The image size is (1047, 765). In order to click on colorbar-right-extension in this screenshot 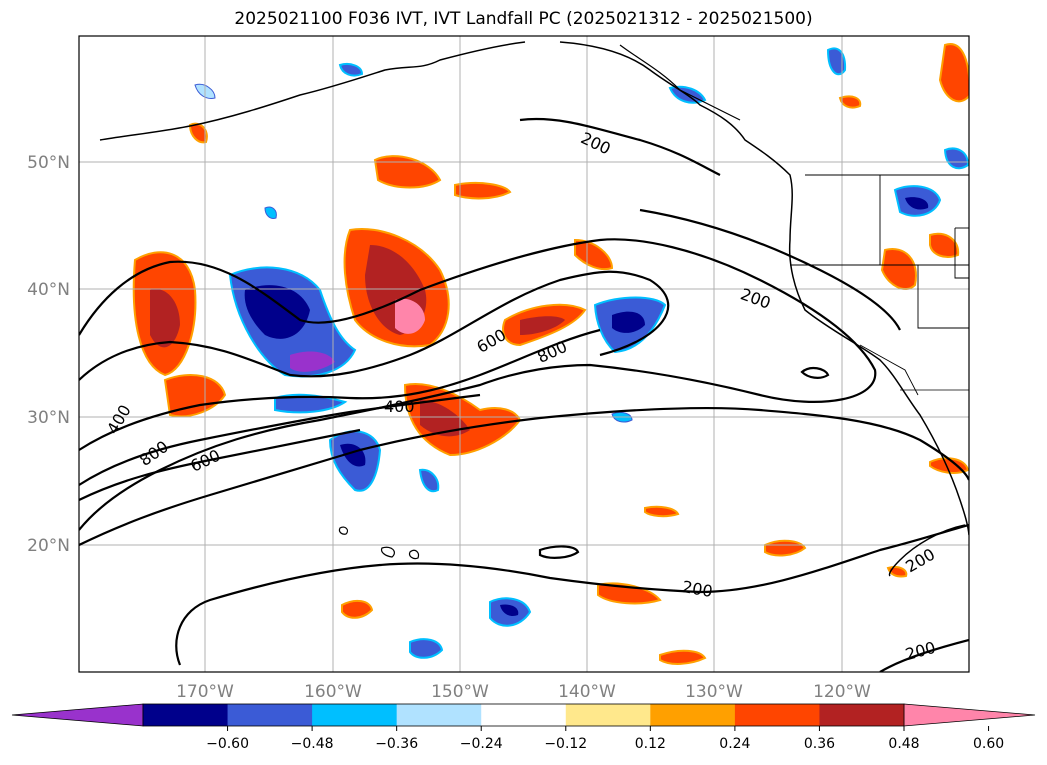, I will do `click(969, 715)`.